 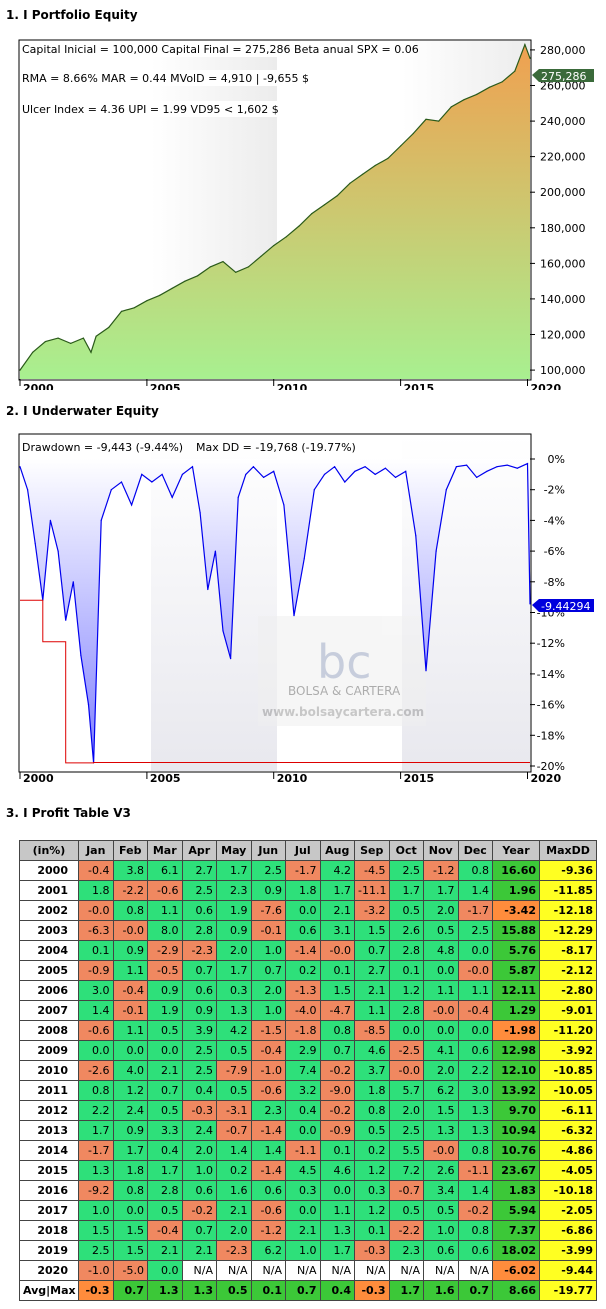 I want to click on month-return-cell: 4.2, so click(x=234, y=1030).